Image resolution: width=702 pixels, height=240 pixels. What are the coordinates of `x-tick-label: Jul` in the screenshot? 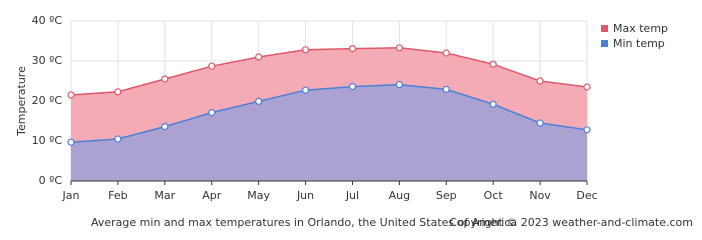 It's located at (352, 195).